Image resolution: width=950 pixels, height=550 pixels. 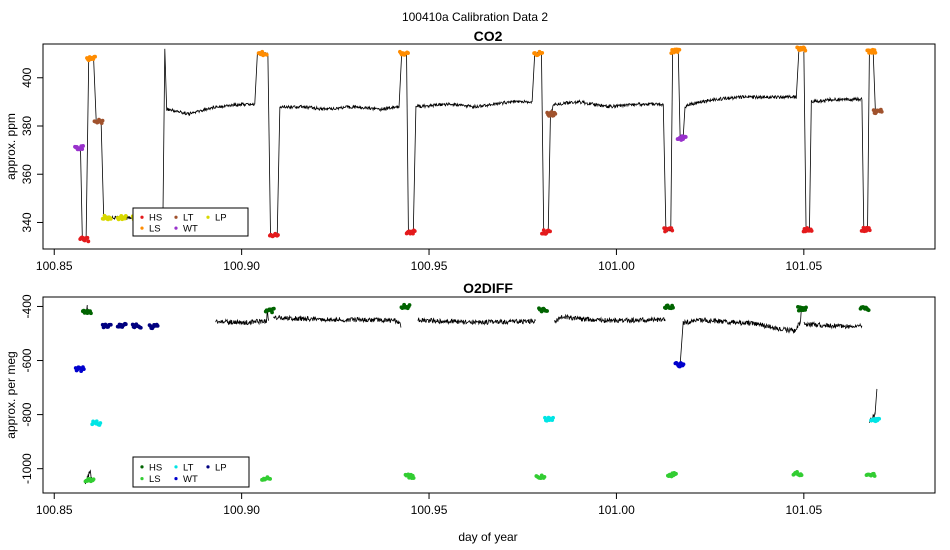 I want to click on co2-legend-item-lt: LT, so click(x=184, y=218).